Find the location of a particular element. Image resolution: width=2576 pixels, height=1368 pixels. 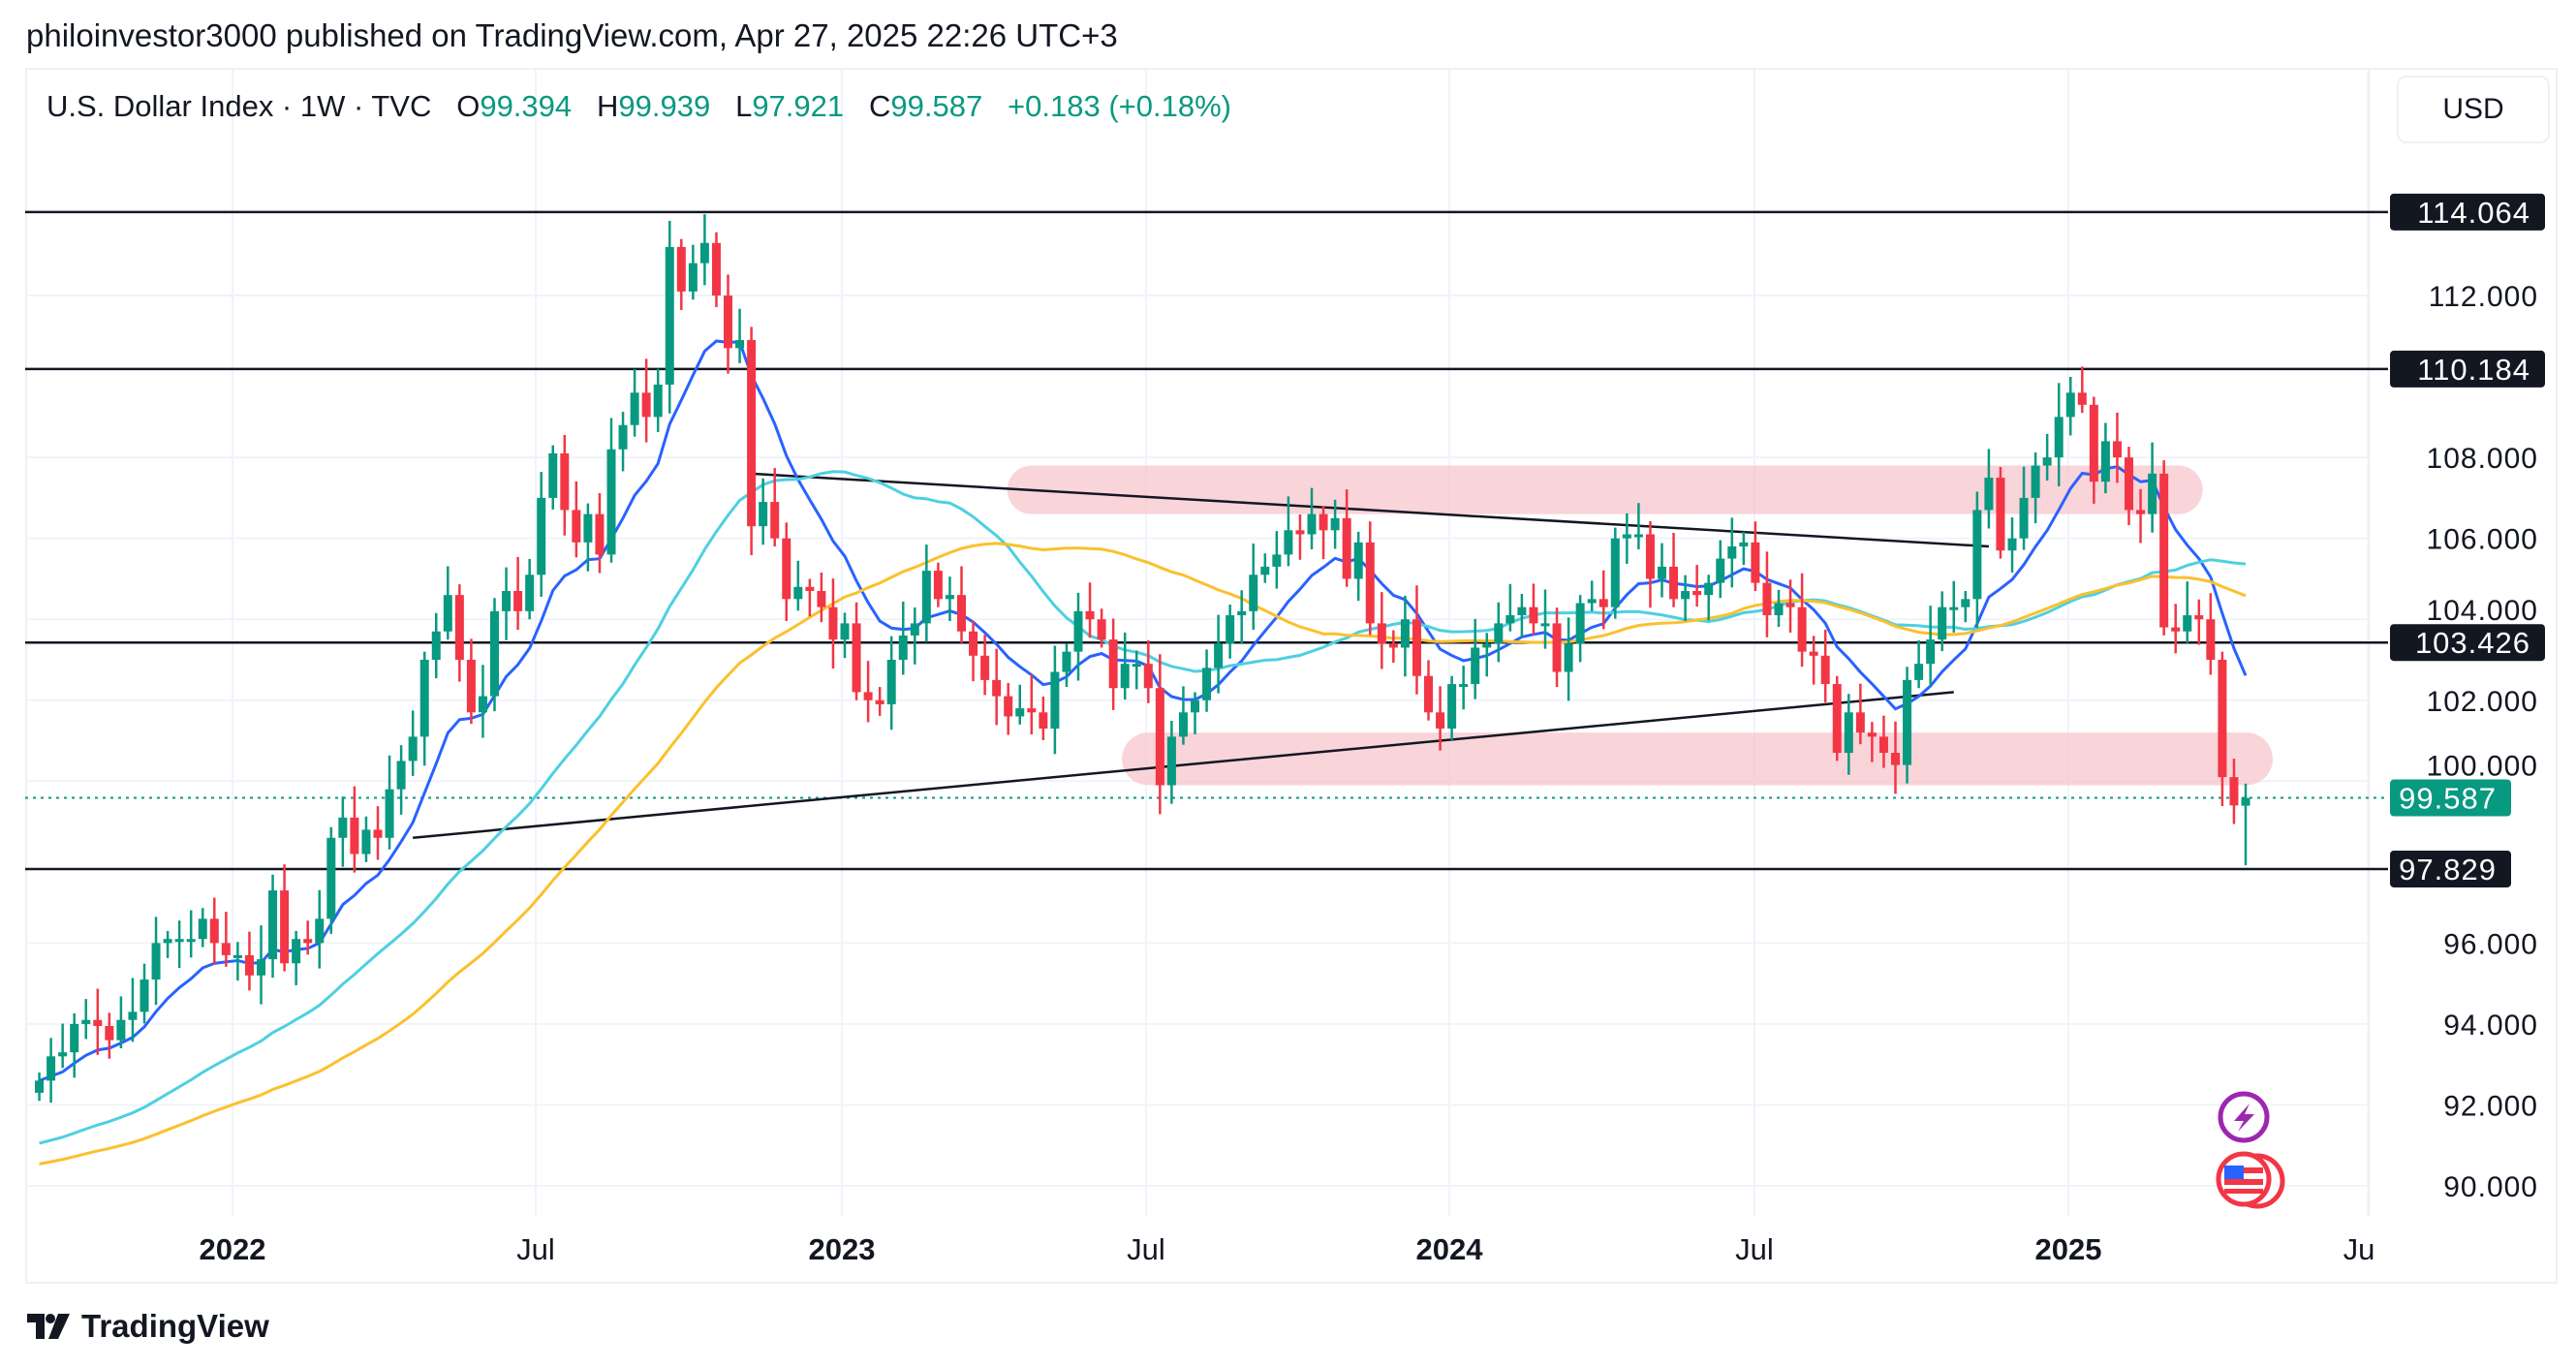

events-icons is located at coordinates (2250, 1150).